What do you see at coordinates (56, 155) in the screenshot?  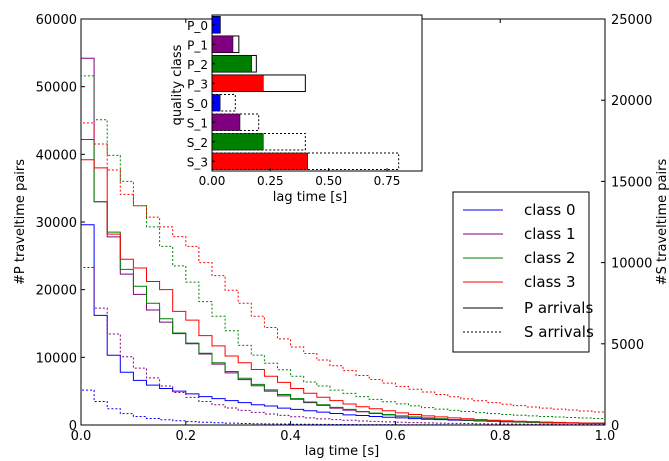 I see `y-tick-label-left: 40000` at bounding box center [56, 155].